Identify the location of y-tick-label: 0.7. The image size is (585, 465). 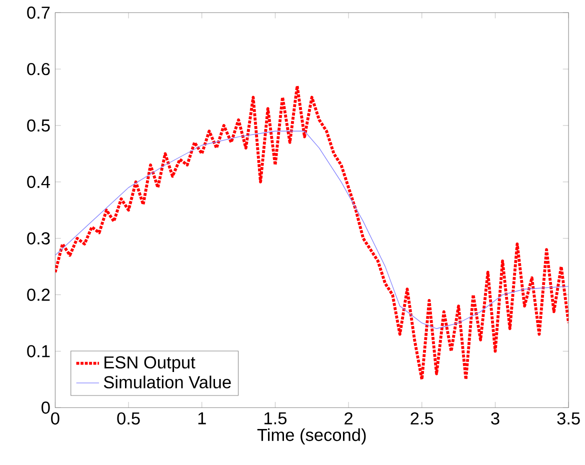
(38, 12).